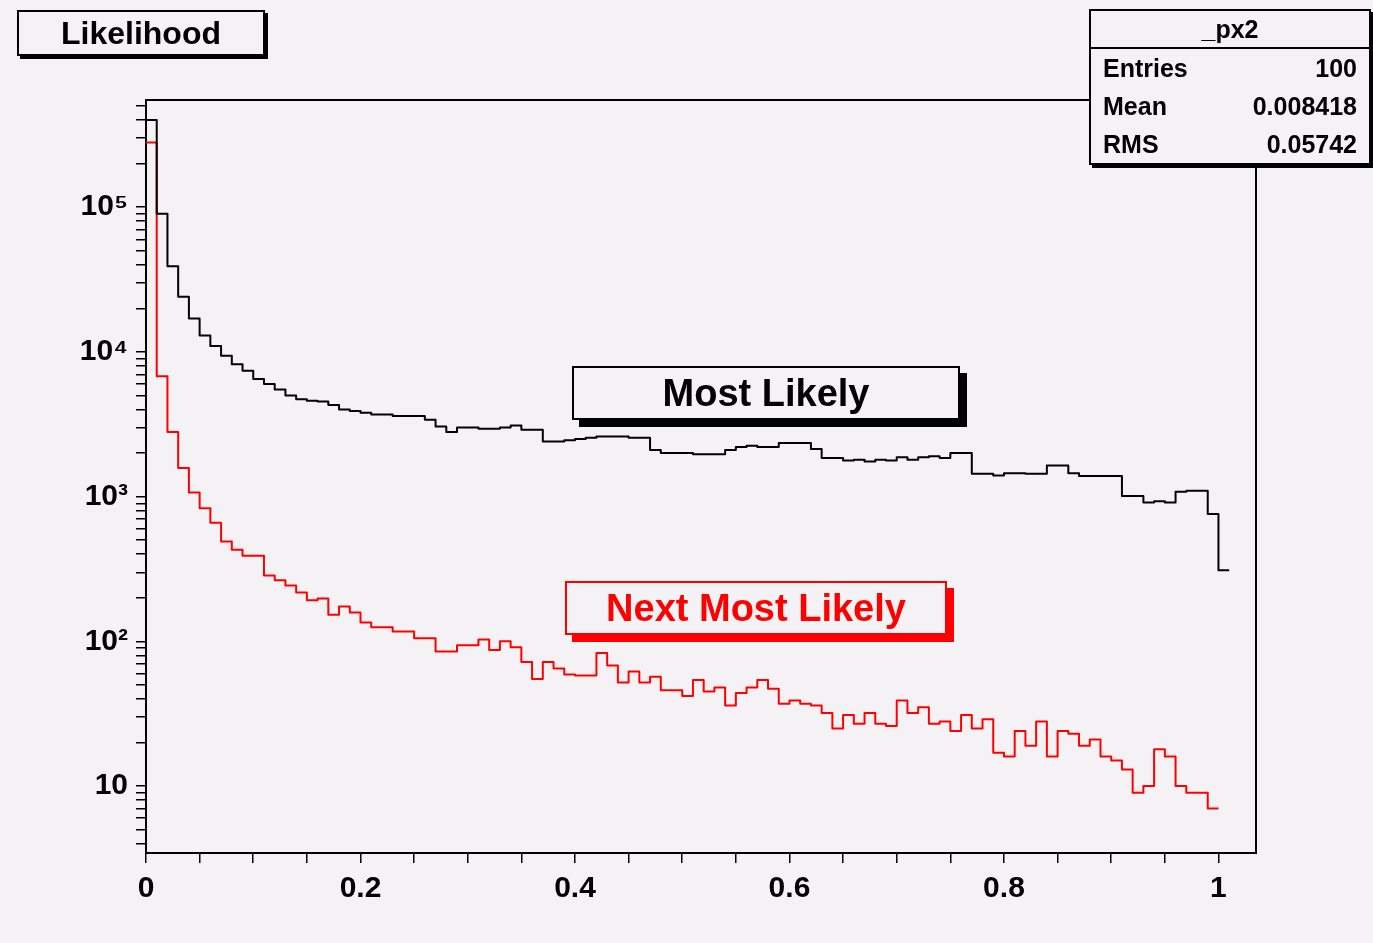 This screenshot has width=1373, height=943. I want to click on y-tick-label: 10, so click(111, 784).